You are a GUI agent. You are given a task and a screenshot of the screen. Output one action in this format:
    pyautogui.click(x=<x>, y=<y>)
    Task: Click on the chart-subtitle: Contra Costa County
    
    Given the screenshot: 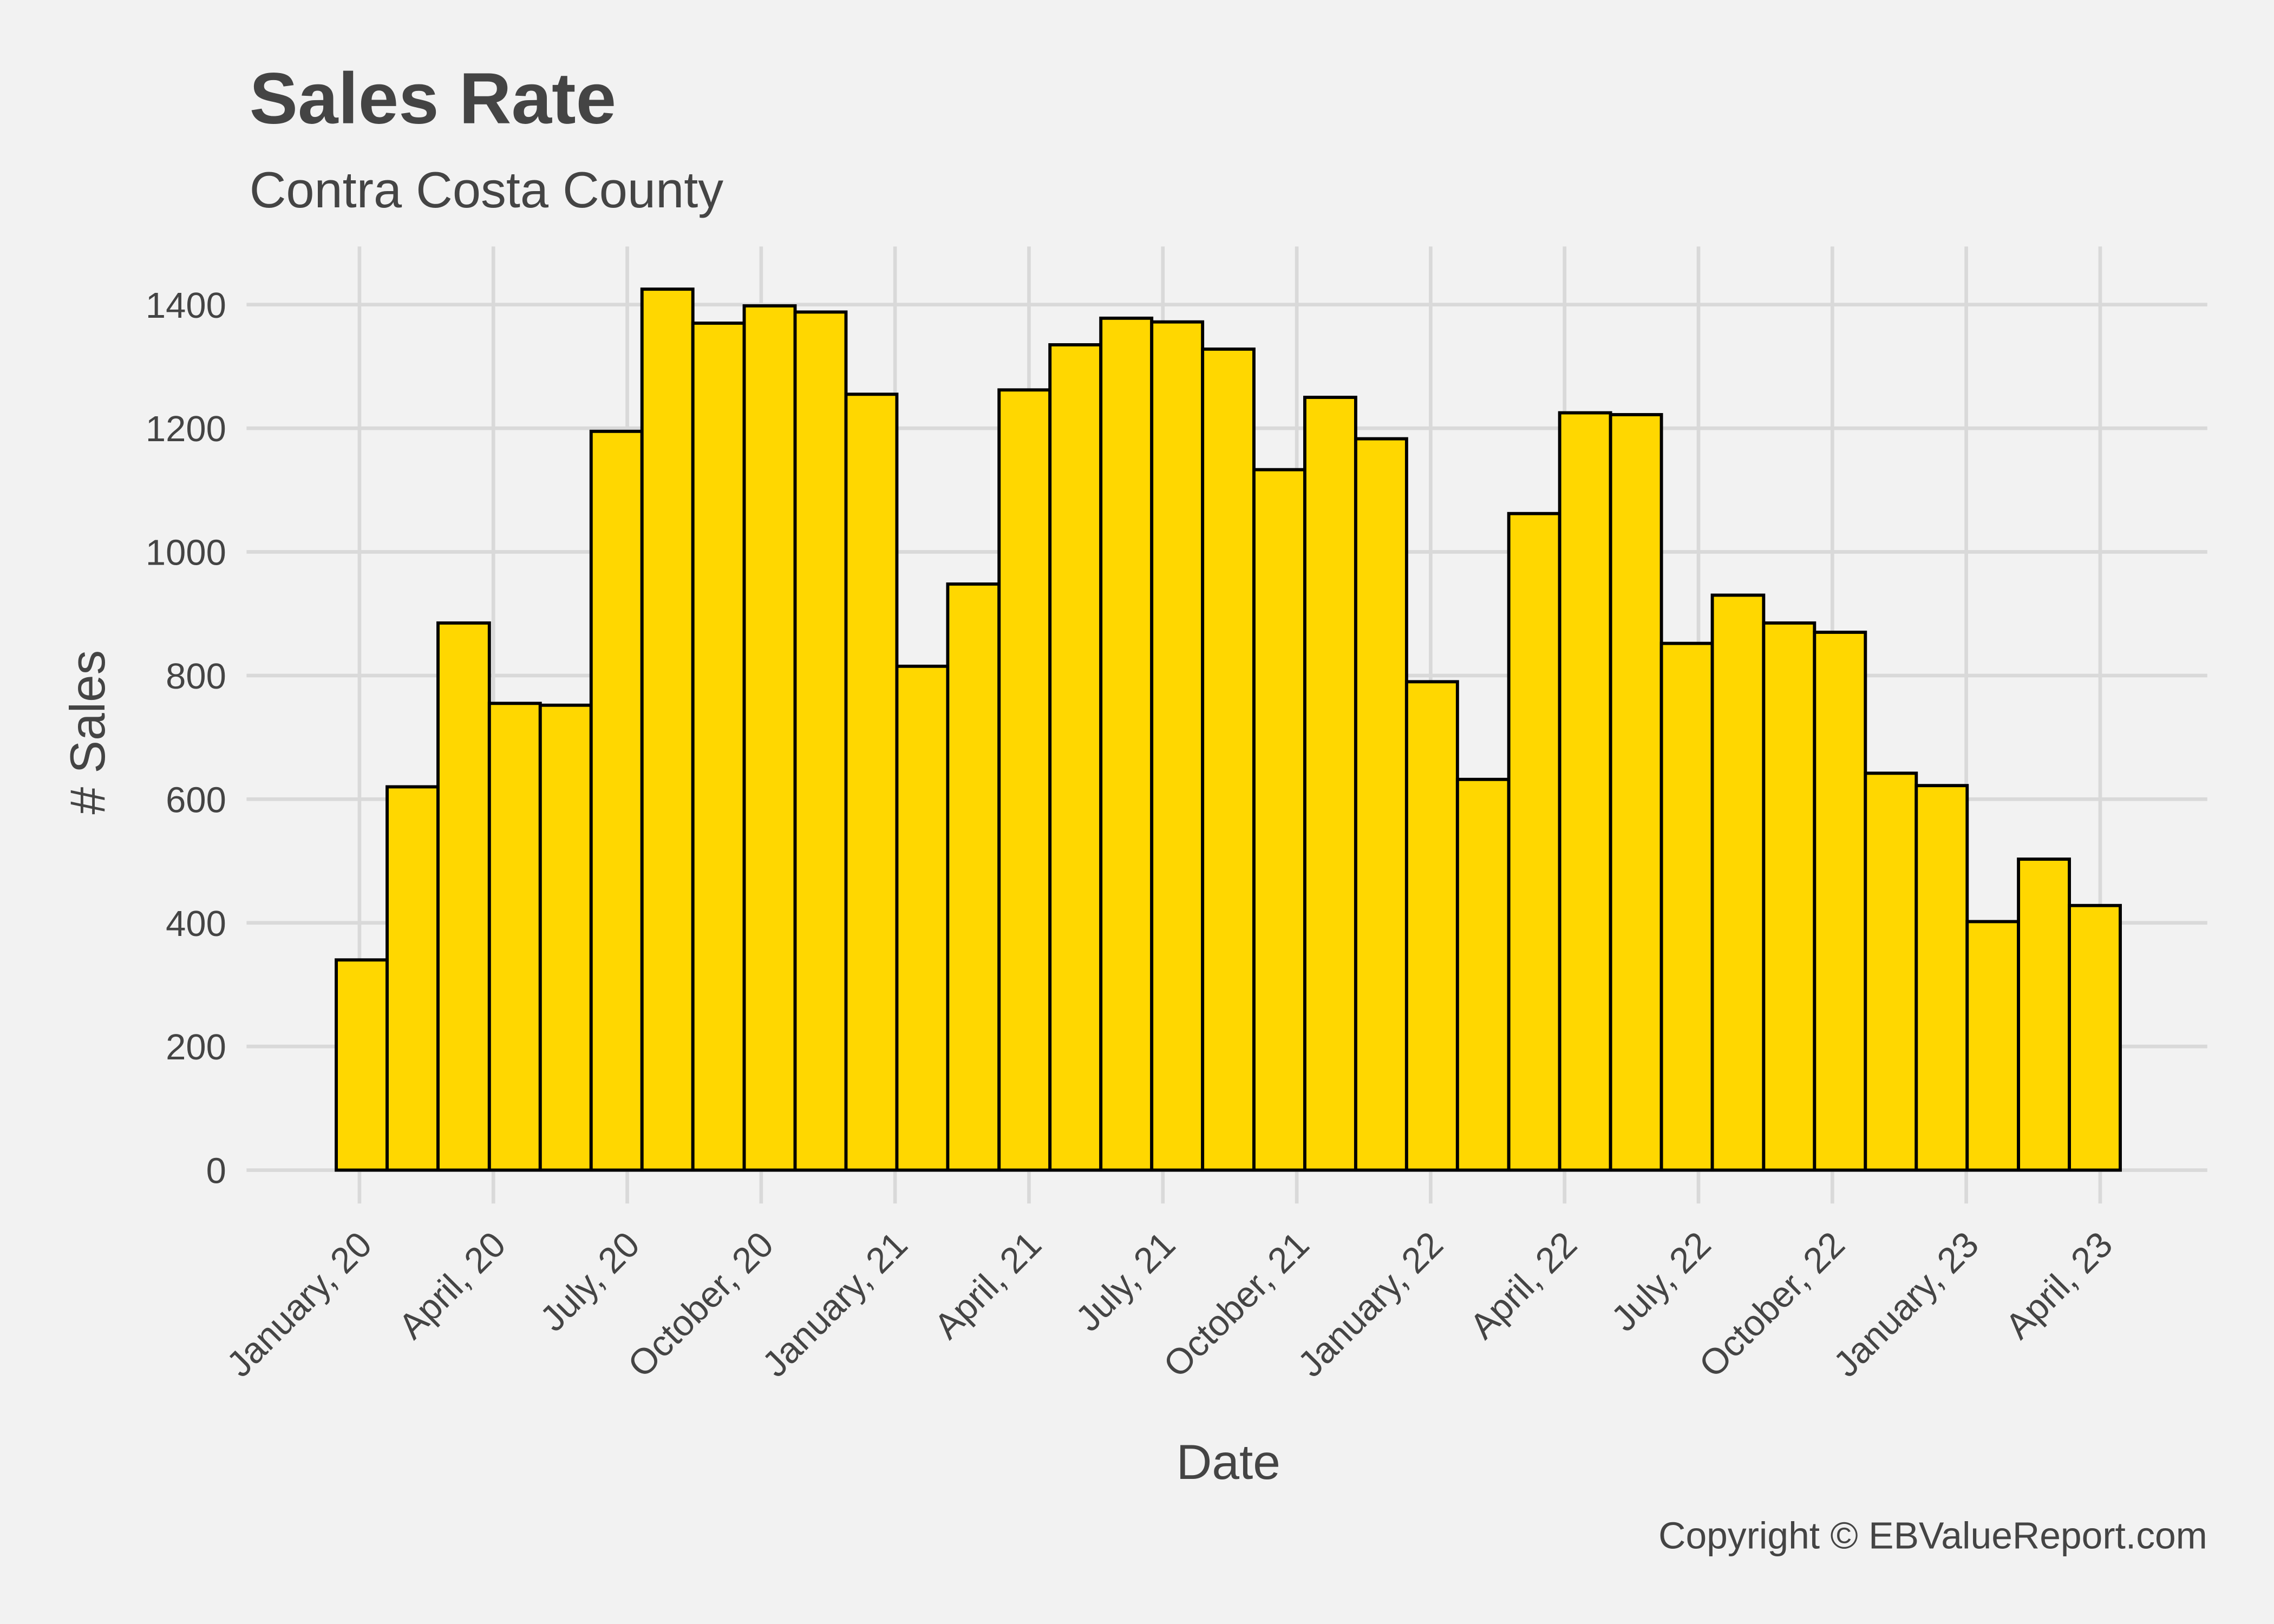 What is the action you would take?
    pyautogui.click(x=487, y=189)
    